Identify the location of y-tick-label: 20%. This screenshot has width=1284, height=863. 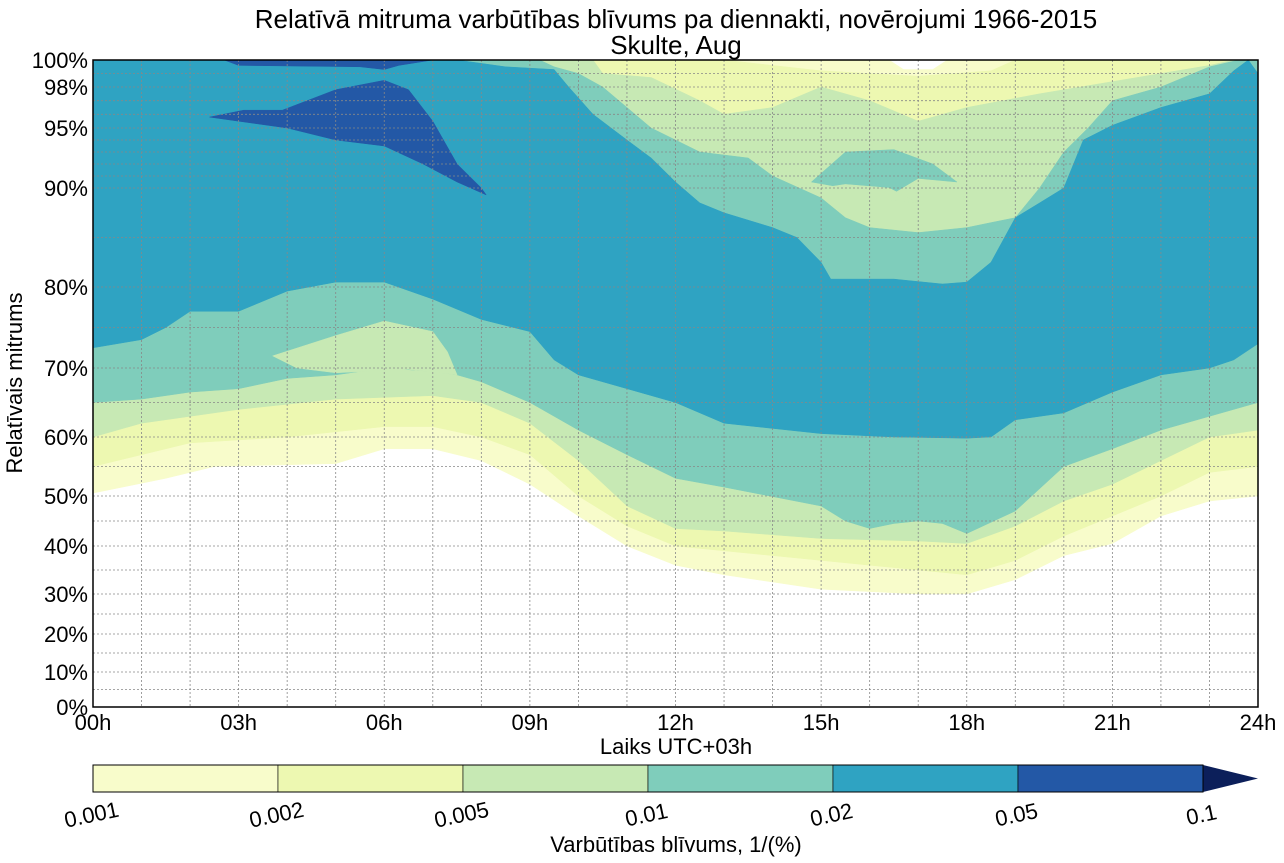
(66, 634).